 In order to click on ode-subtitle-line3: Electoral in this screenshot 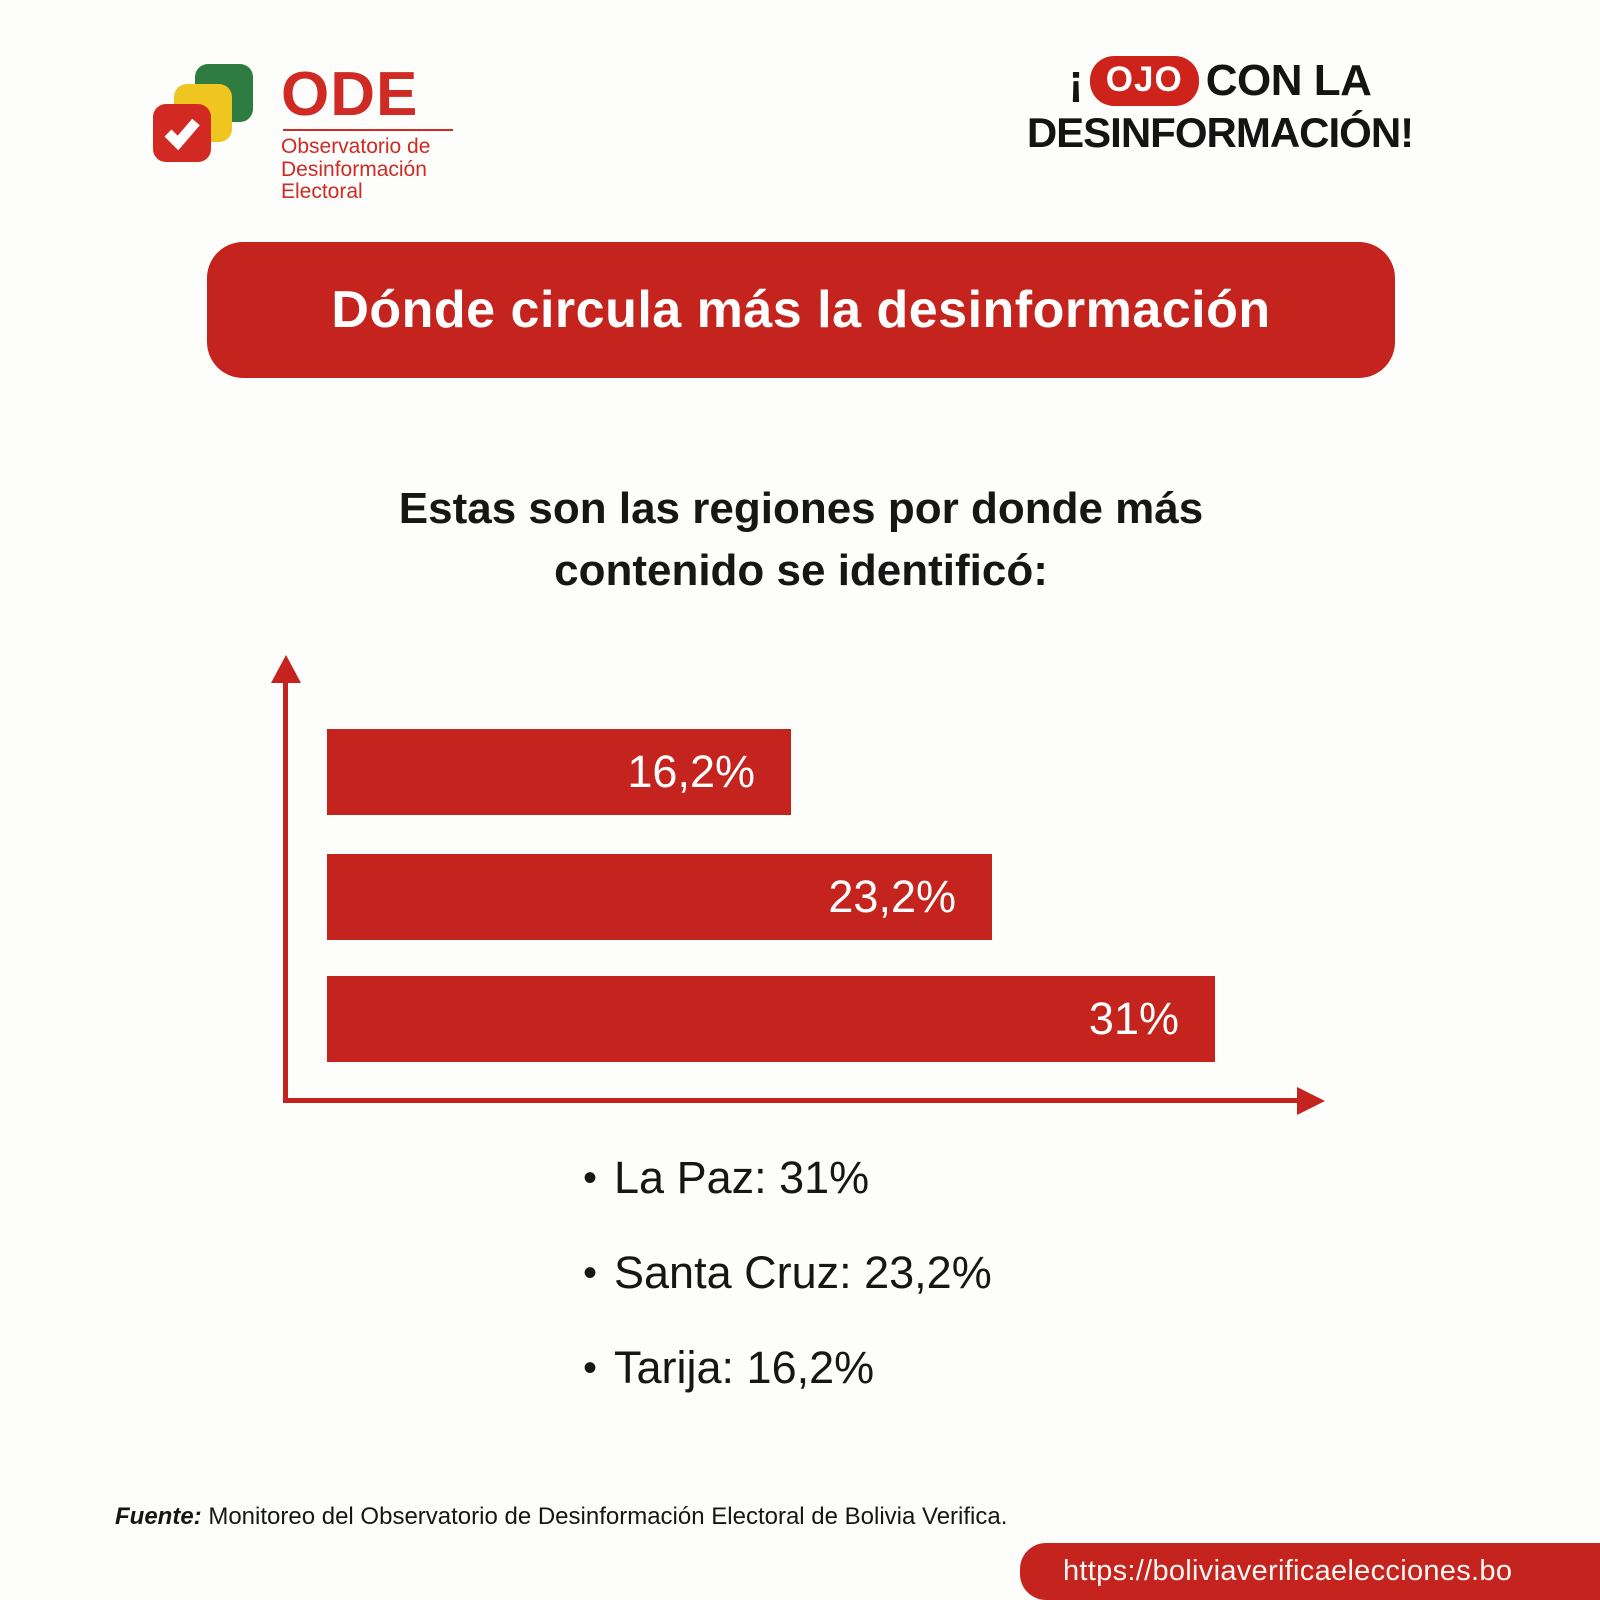, I will do `click(322, 192)`.